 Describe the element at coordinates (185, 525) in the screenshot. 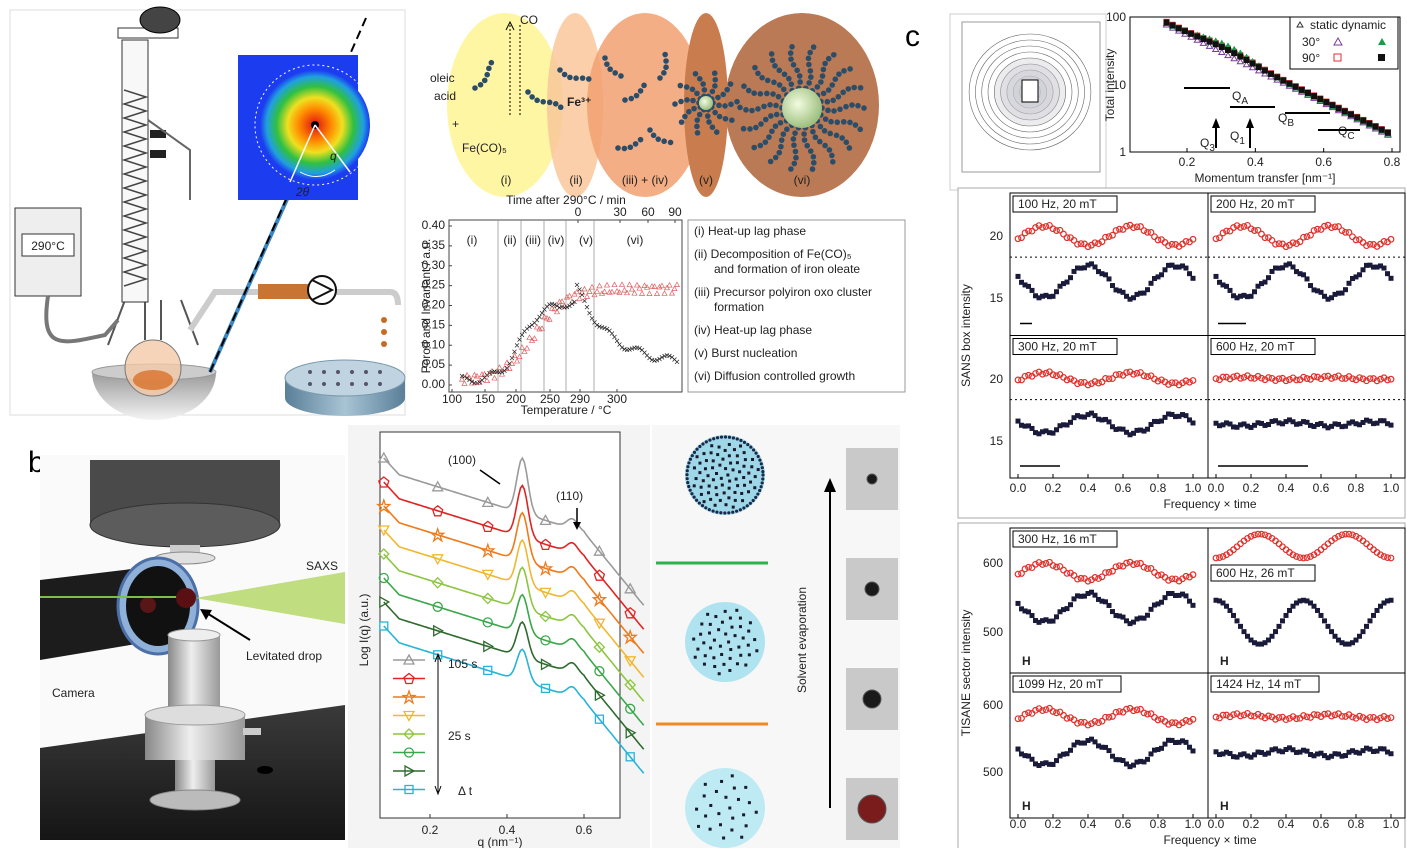

I see `transducer-rim` at that location.